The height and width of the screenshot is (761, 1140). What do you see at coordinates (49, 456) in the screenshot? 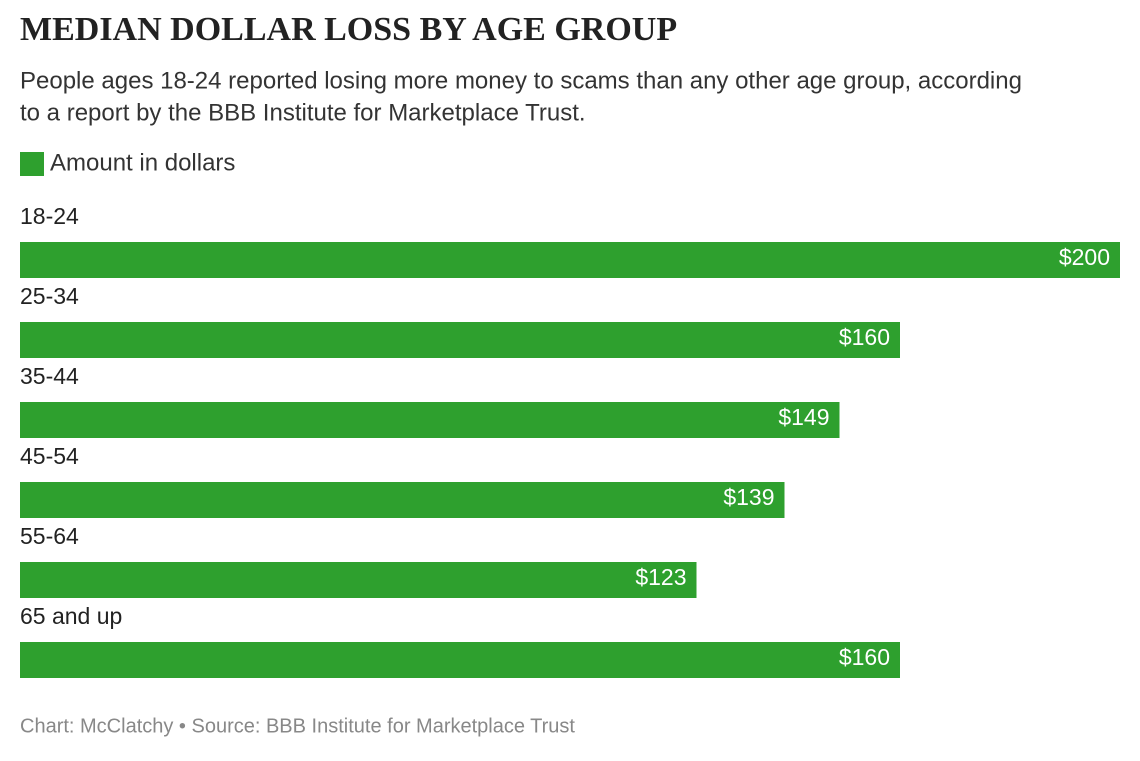
I see `category-label: 45-54` at bounding box center [49, 456].